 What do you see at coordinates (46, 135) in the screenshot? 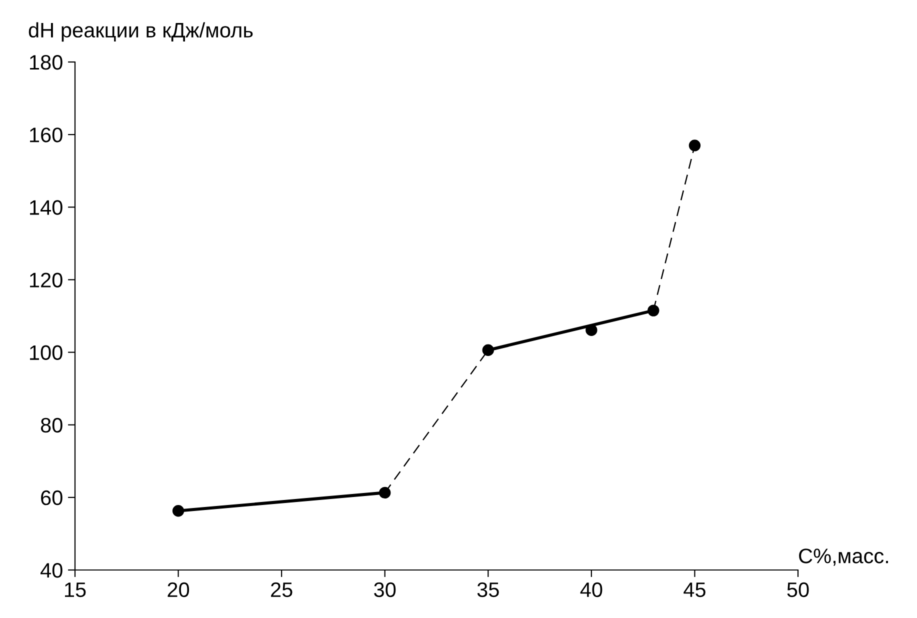
I see `y-tick-label: 160` at bounding box center [46, 135].